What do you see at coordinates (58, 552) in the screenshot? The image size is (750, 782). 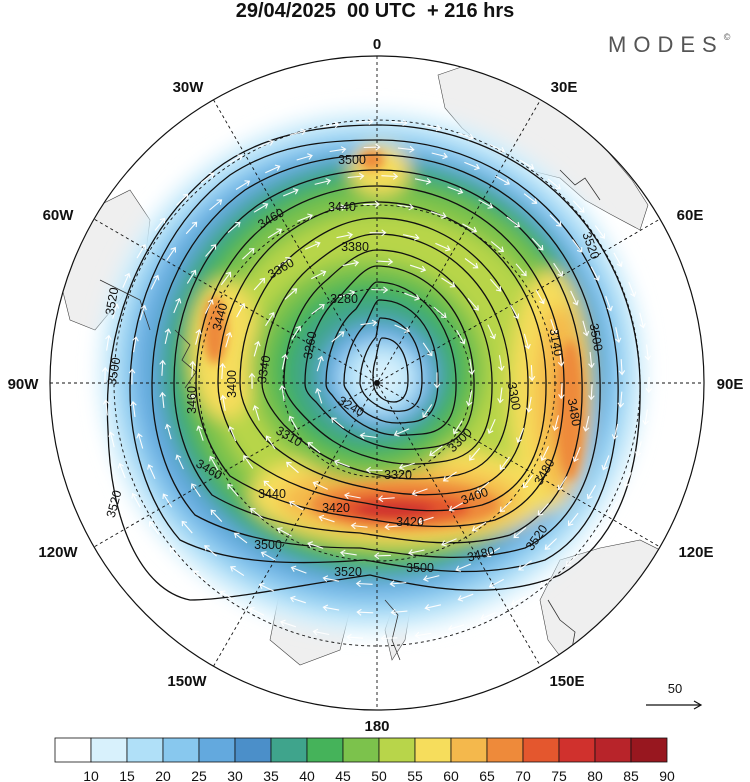 I see `lon-label-120w: 120W` at bounding box center [58, 552].